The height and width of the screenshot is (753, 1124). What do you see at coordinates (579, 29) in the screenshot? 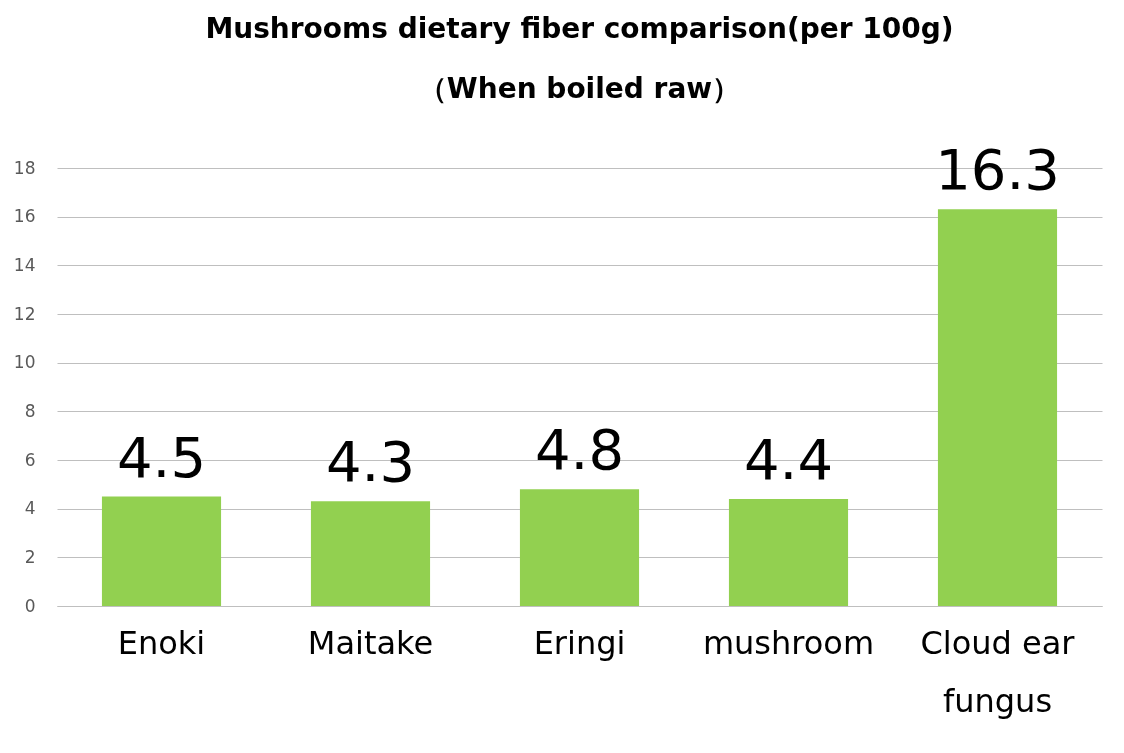
I see `text: Mushrooms dietary fiber comparison(per 100g)` at bounding box center [579, 29].